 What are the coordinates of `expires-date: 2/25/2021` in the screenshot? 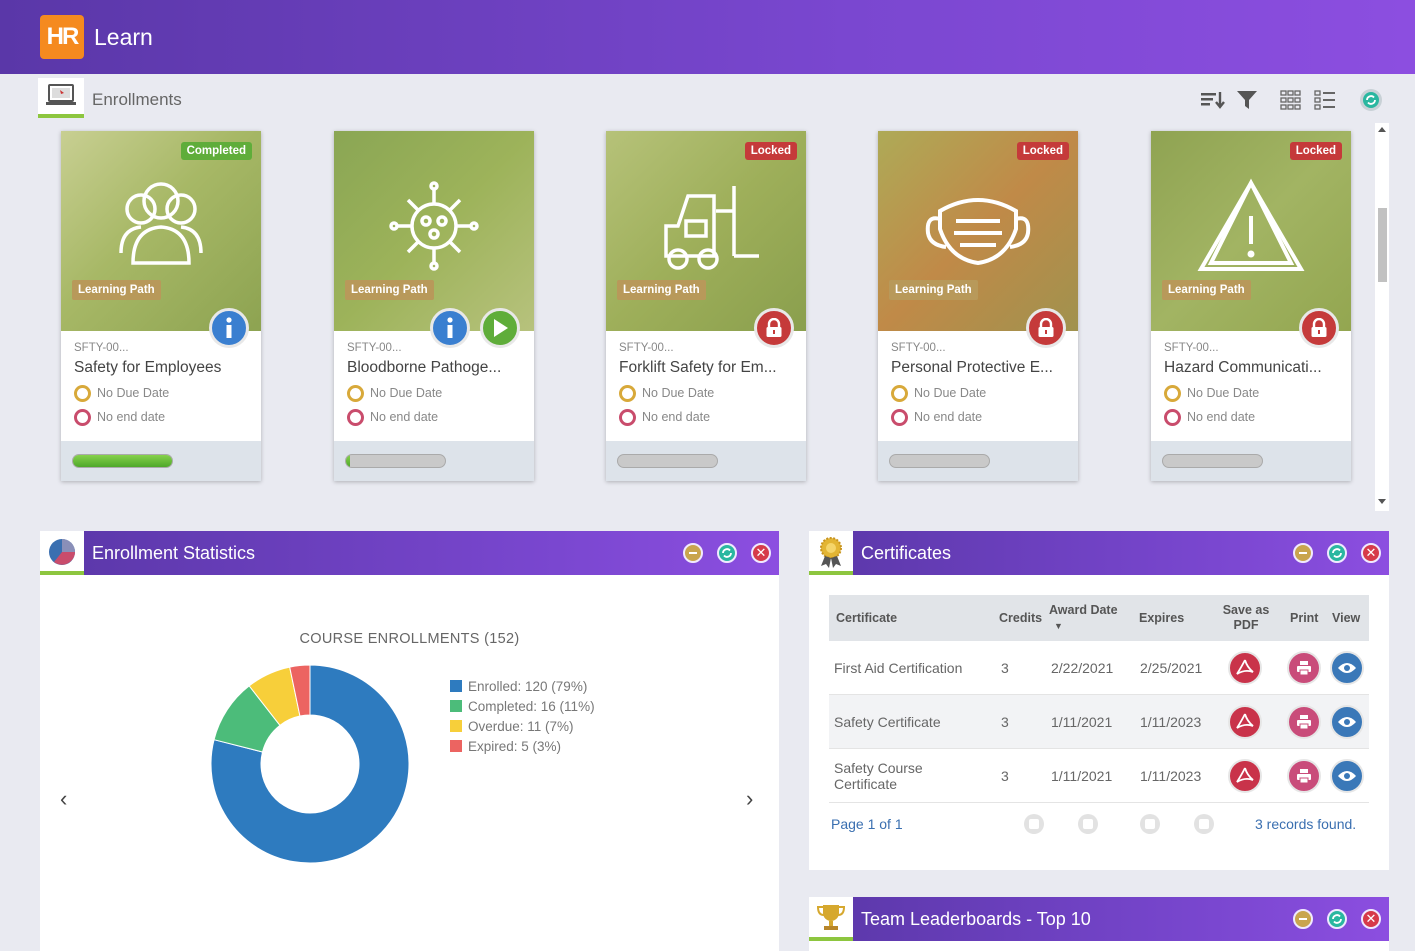 It's located at (1171, 668).